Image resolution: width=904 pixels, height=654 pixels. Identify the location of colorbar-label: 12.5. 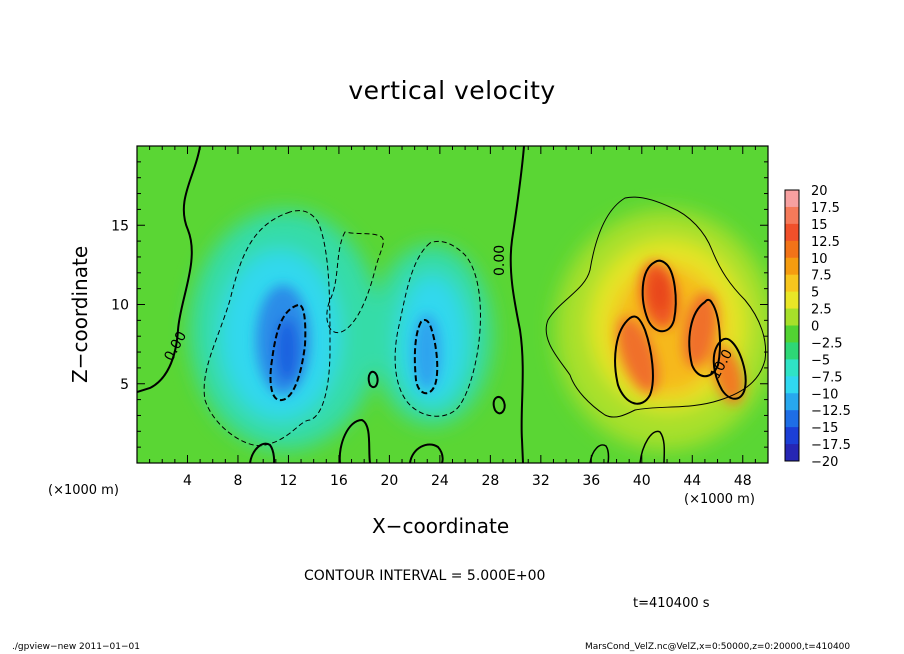
(825, 242).